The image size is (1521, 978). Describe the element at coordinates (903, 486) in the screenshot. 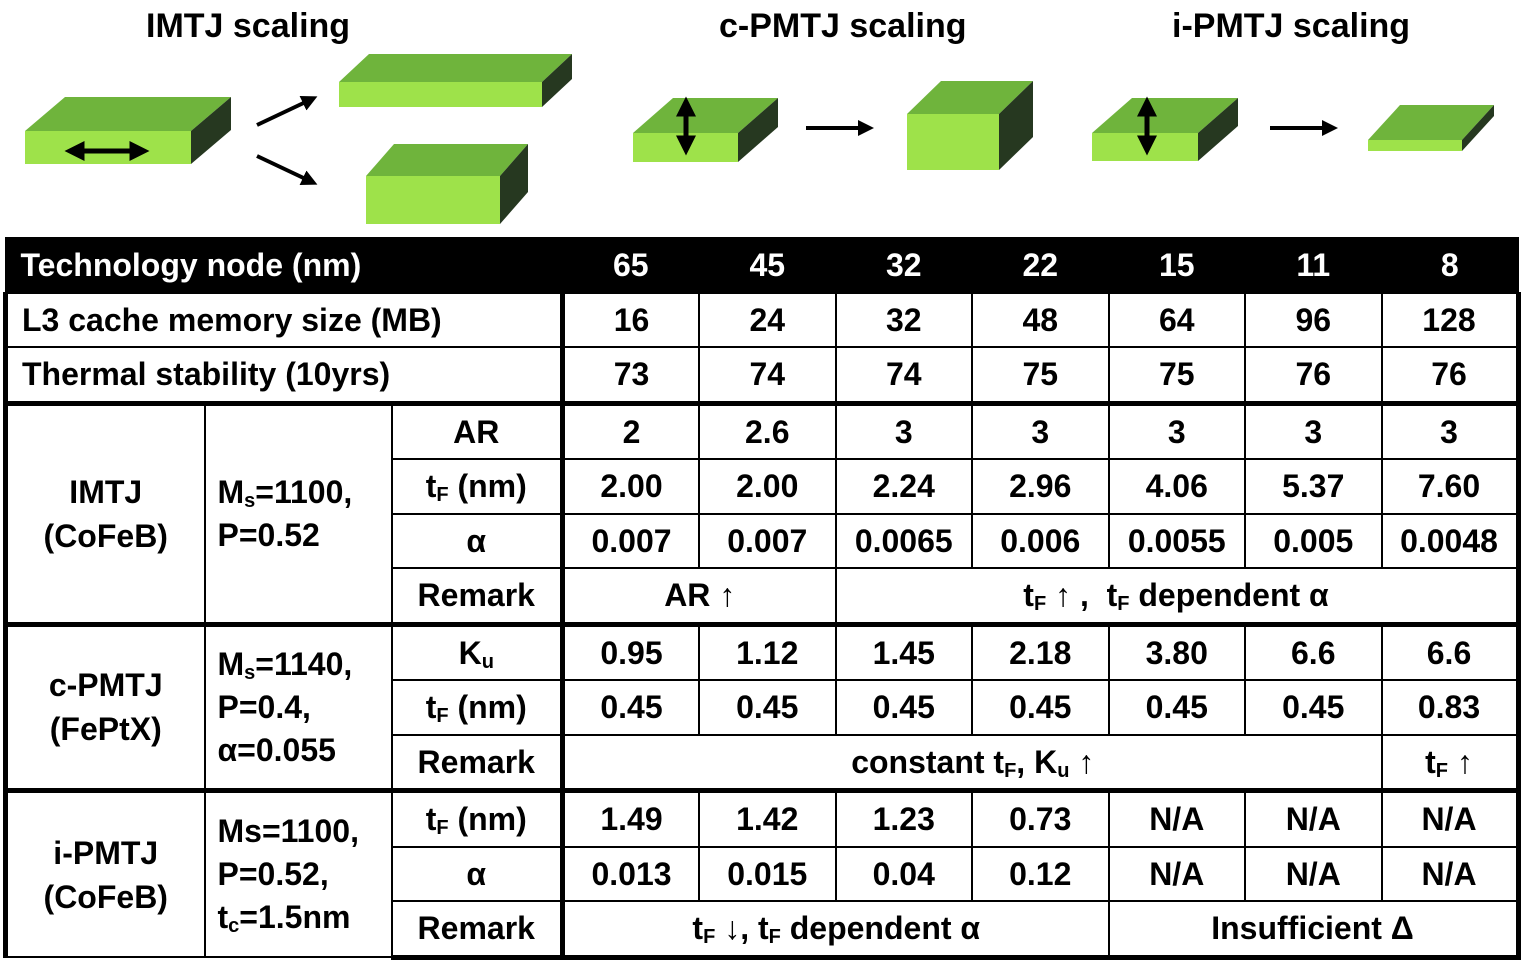

I see `tf-value: 2.24` at that location.